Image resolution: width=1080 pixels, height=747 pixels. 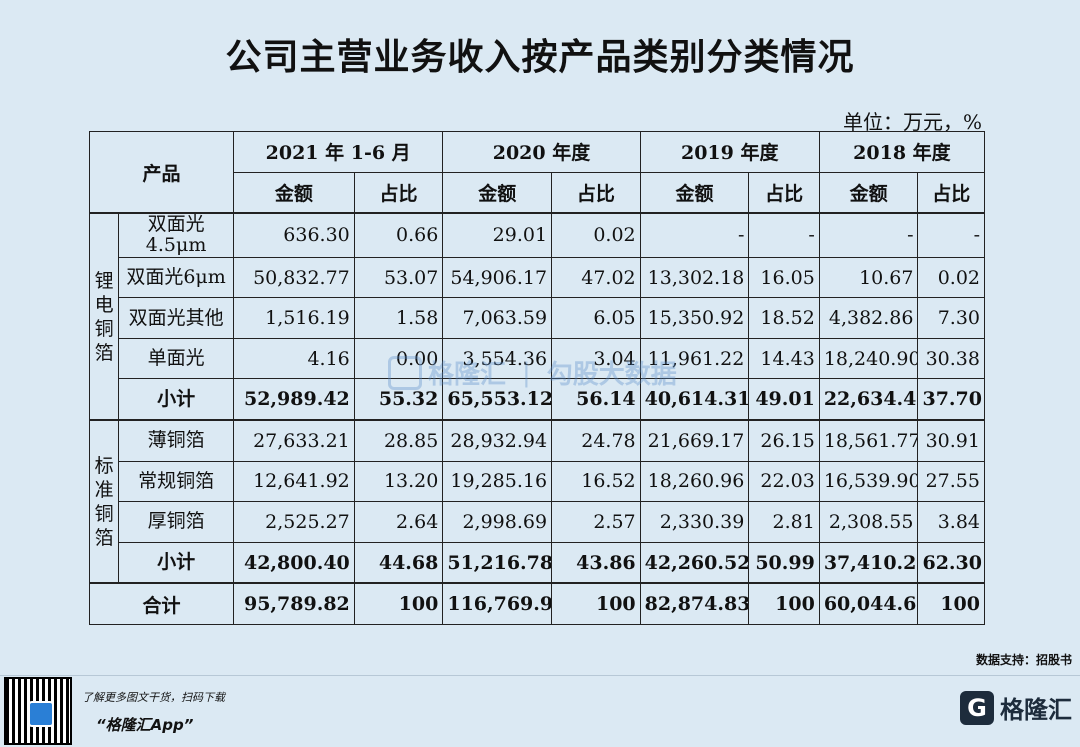 I want to click on total-label: 合计, so click(x=161, y=604).